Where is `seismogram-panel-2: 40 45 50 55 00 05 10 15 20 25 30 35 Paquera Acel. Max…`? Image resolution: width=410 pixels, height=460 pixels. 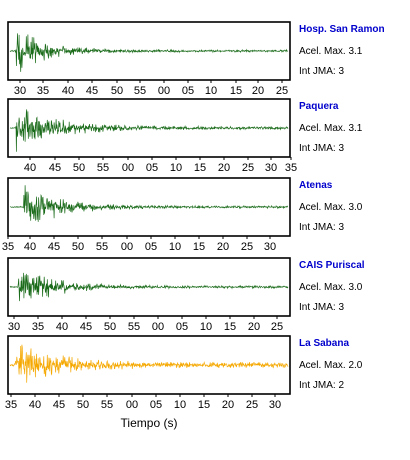
seismogram-panel-2: 40 45 50 55 00 05 10 15 20 25 30 35 Paquera Acel. Max… is located at coordinates (185, 136).